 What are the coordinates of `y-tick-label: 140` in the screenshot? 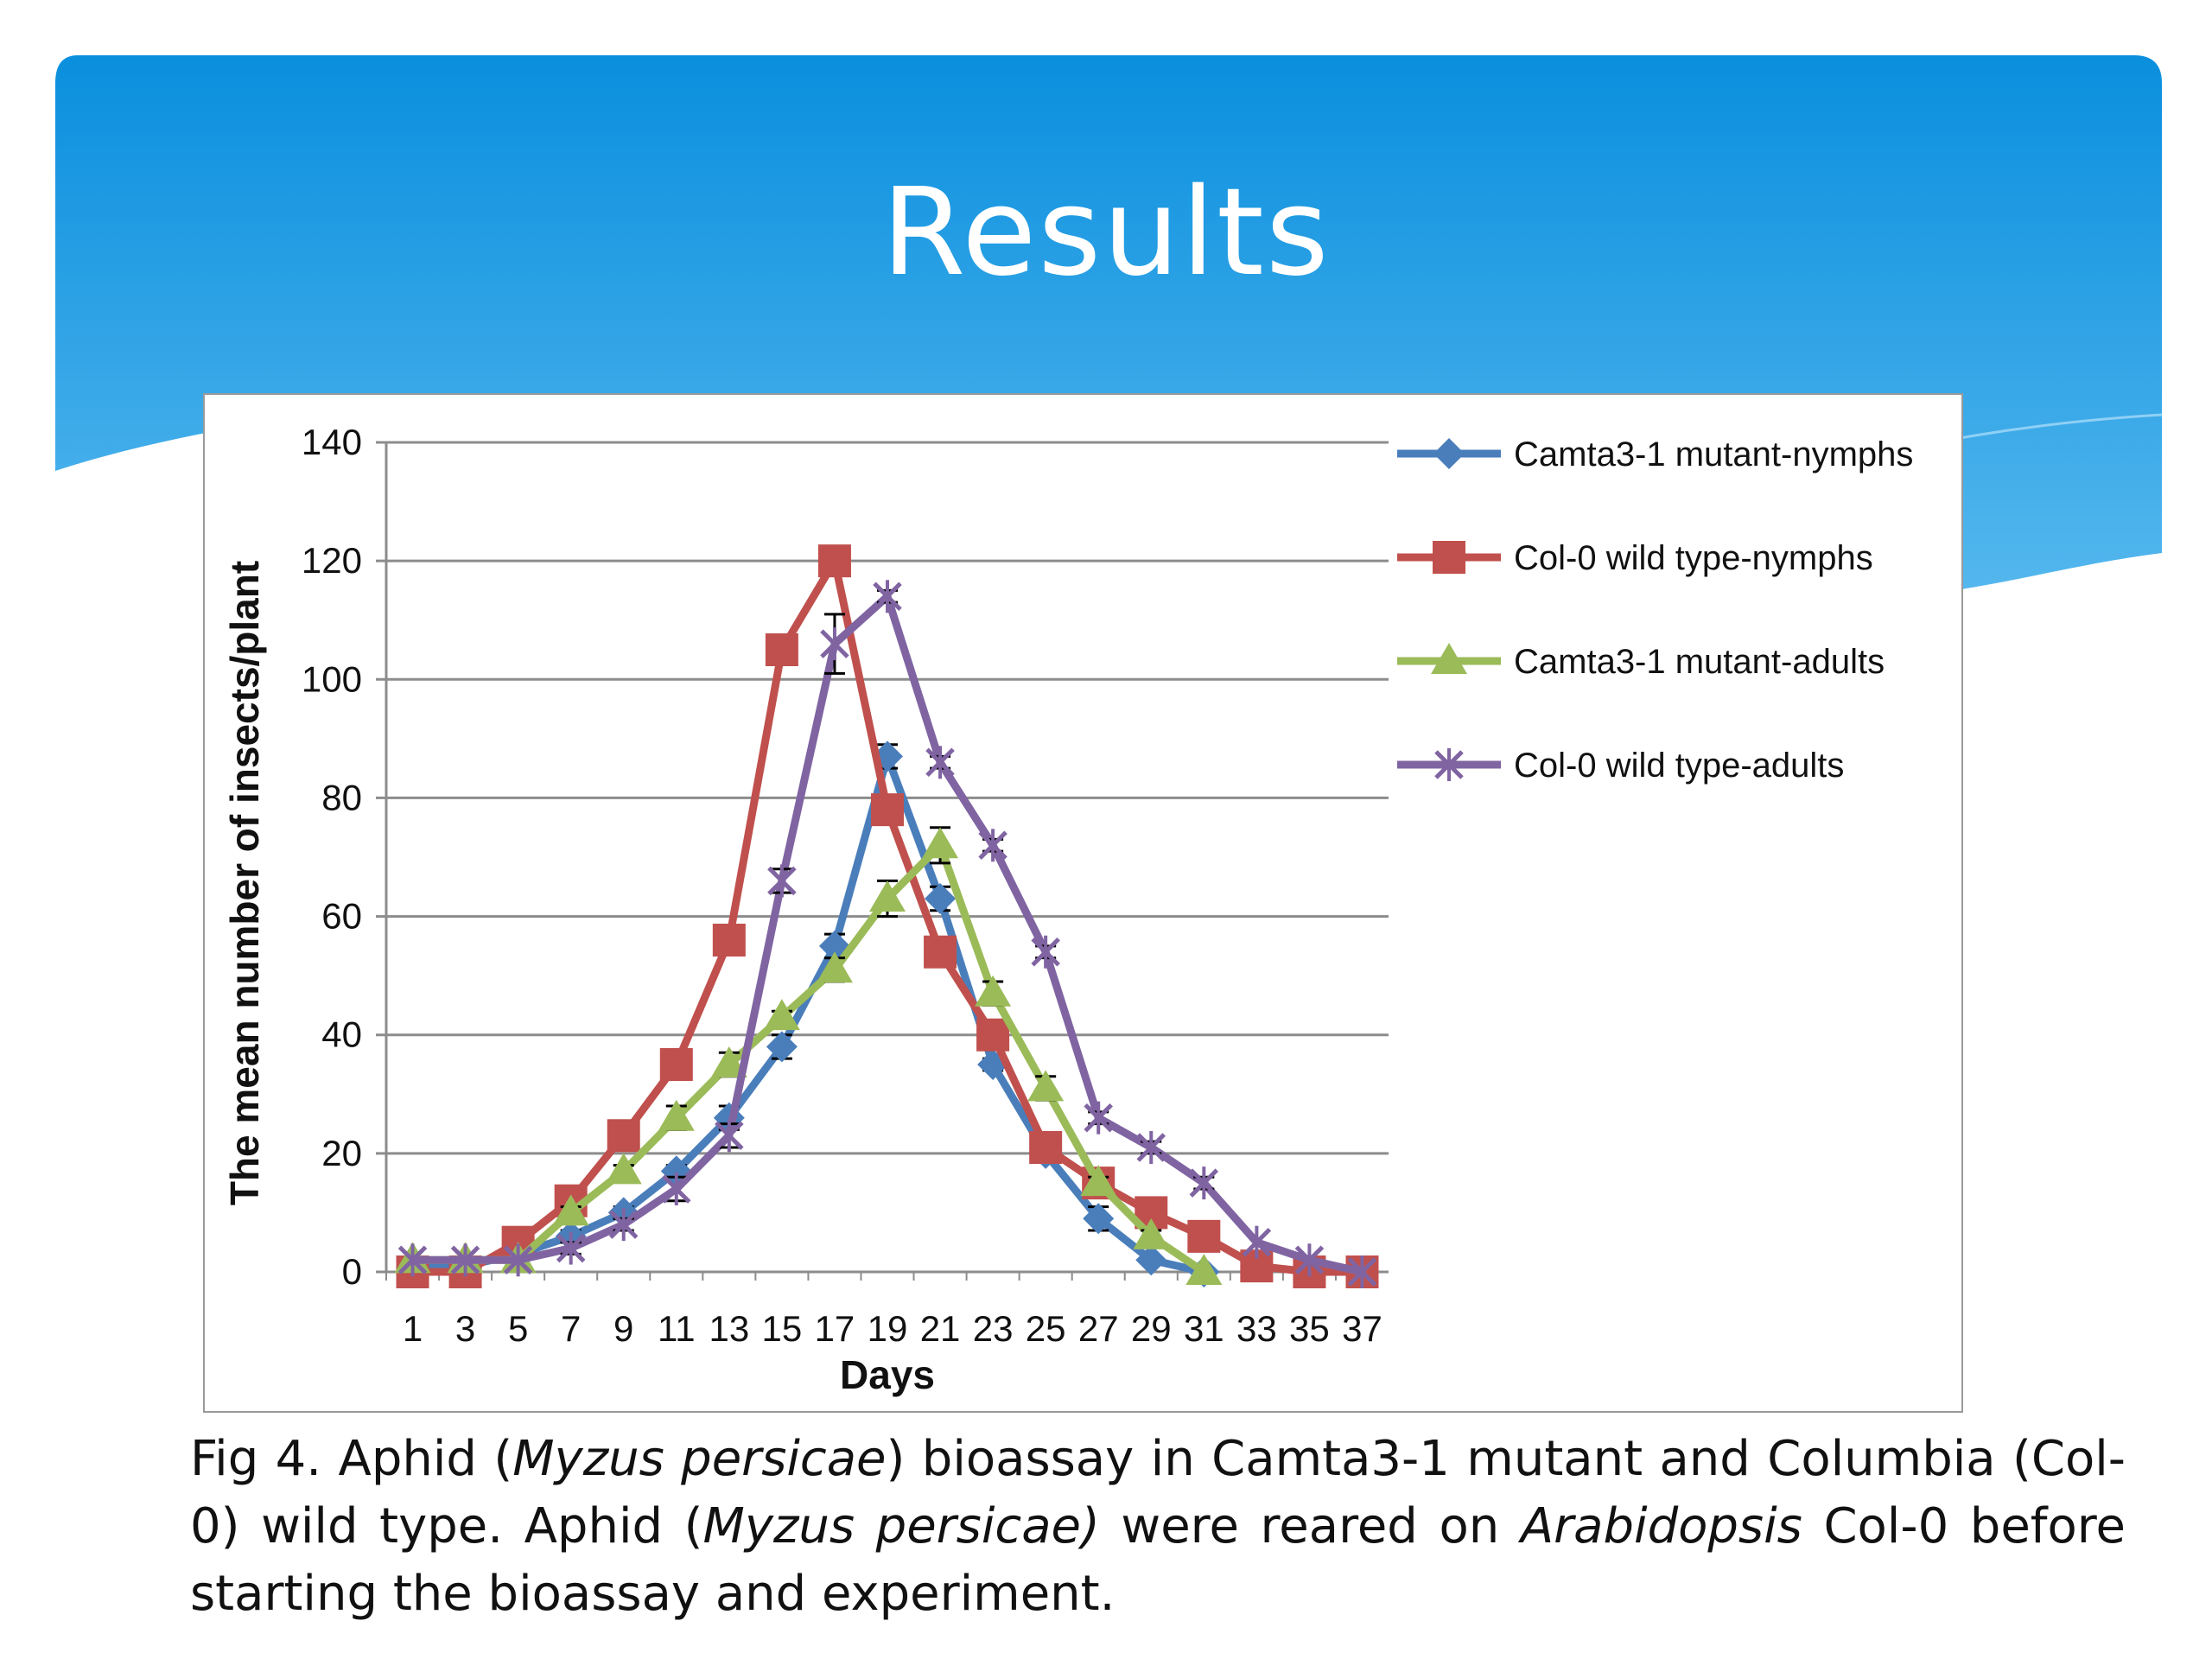 It's located at (332, 442).